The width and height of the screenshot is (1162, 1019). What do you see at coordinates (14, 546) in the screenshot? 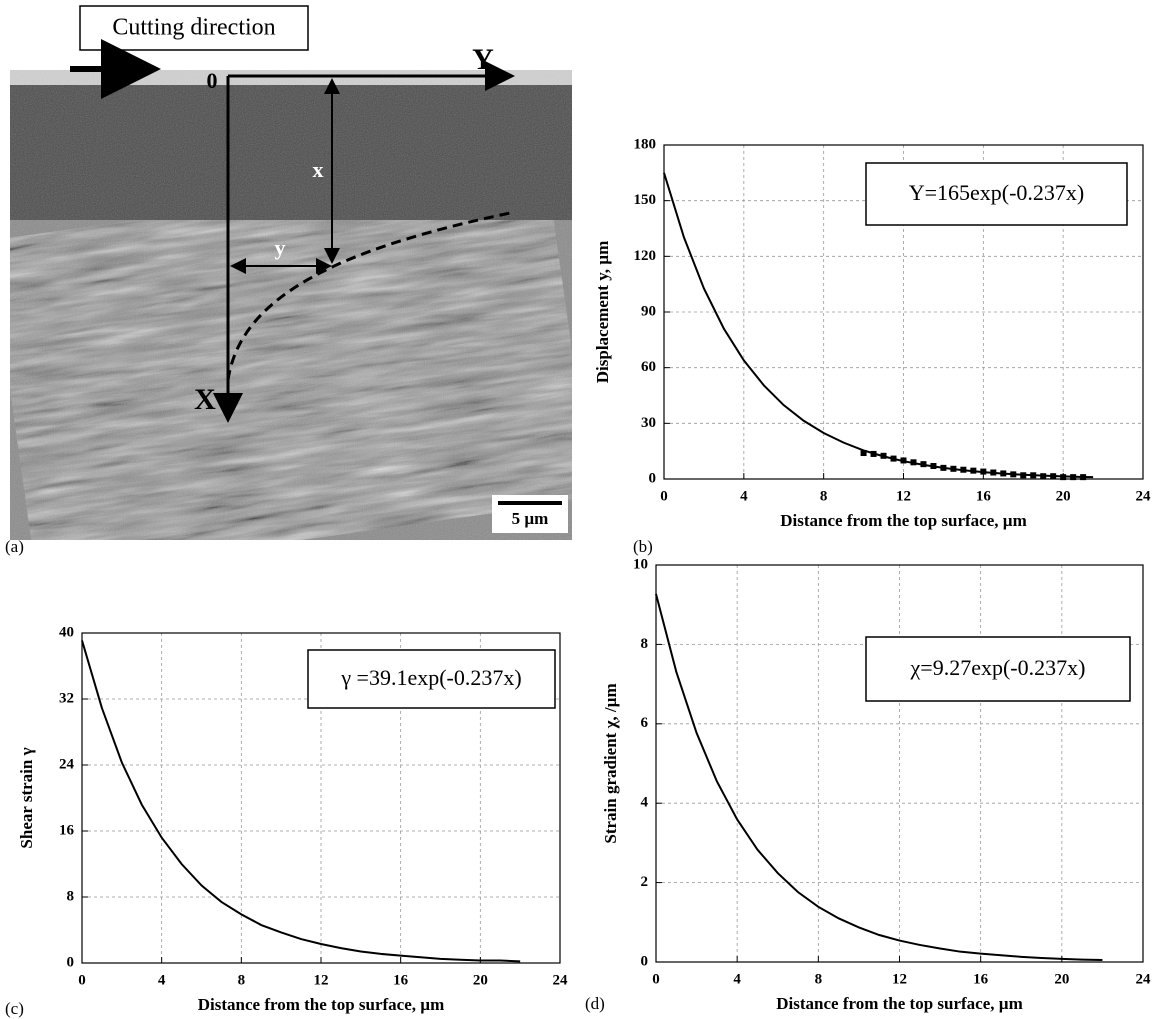
I see `panel-label: (a)` at bounding box center [14, 546].